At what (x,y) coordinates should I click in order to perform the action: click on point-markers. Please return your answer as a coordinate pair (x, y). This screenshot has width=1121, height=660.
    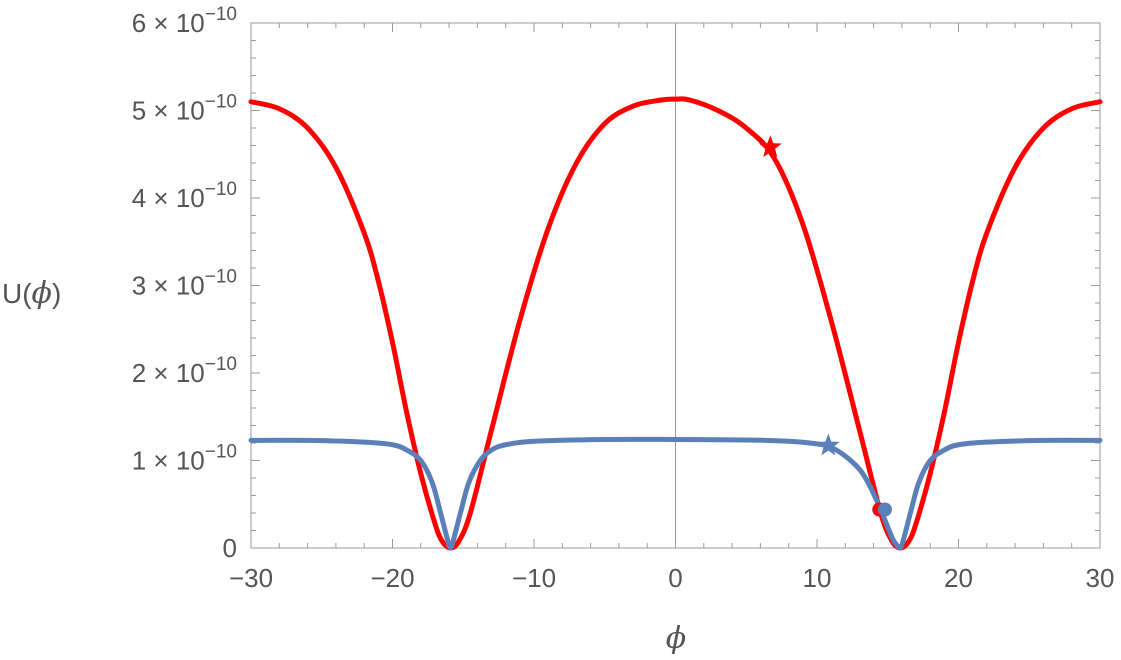
    Looking at the image, I should click on (825, 326).